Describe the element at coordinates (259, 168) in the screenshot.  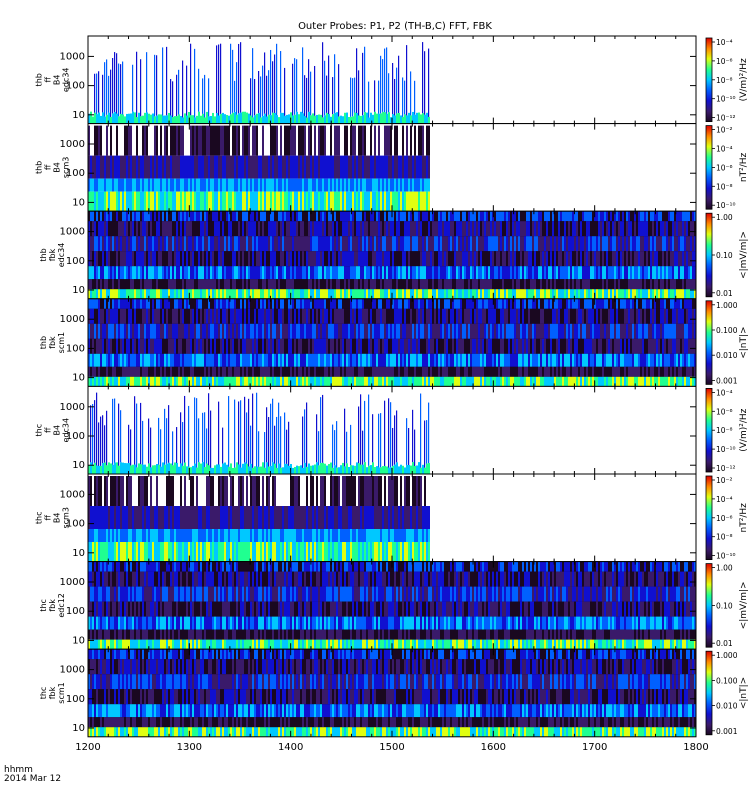
I see `spectrogram-cells` at that location.